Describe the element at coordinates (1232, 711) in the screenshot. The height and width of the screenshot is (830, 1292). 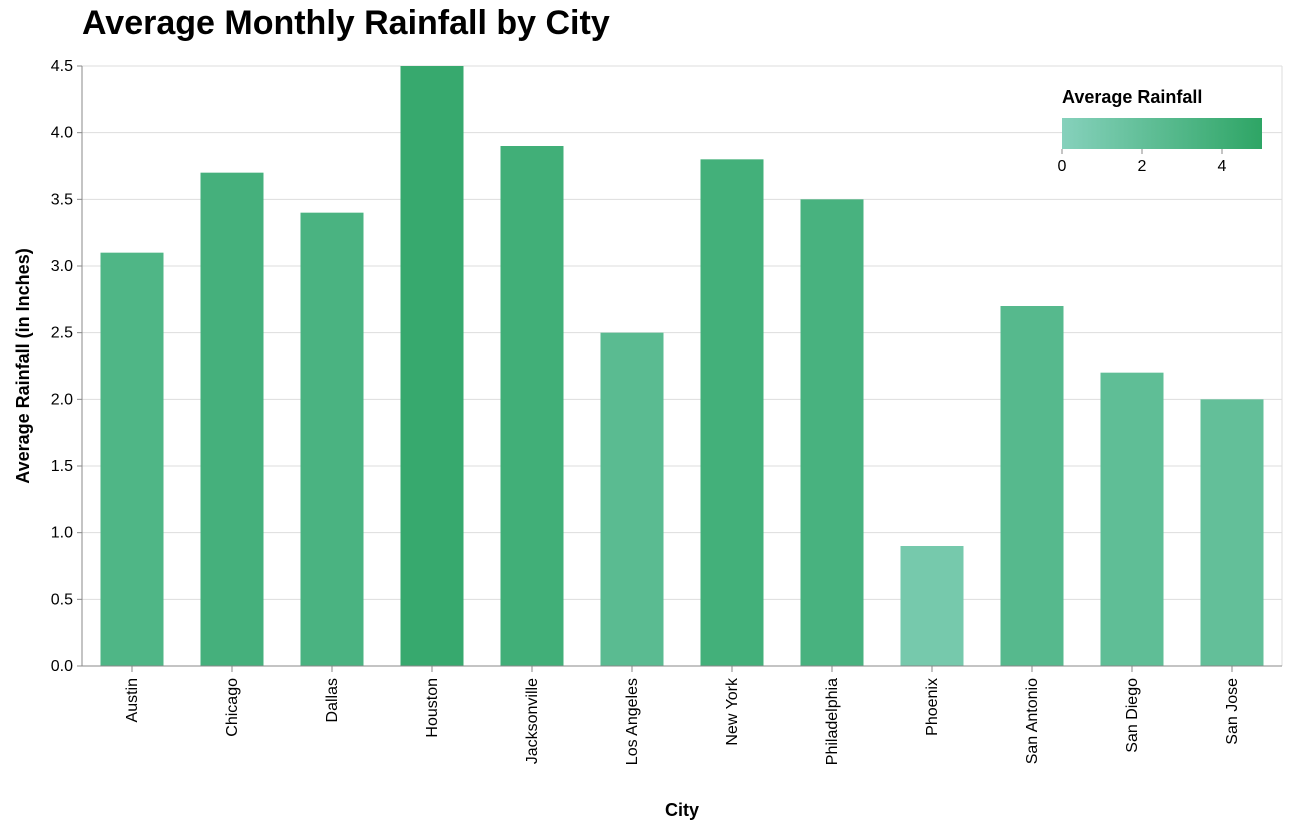
I see `x-tick-label: San Jose` at that location.